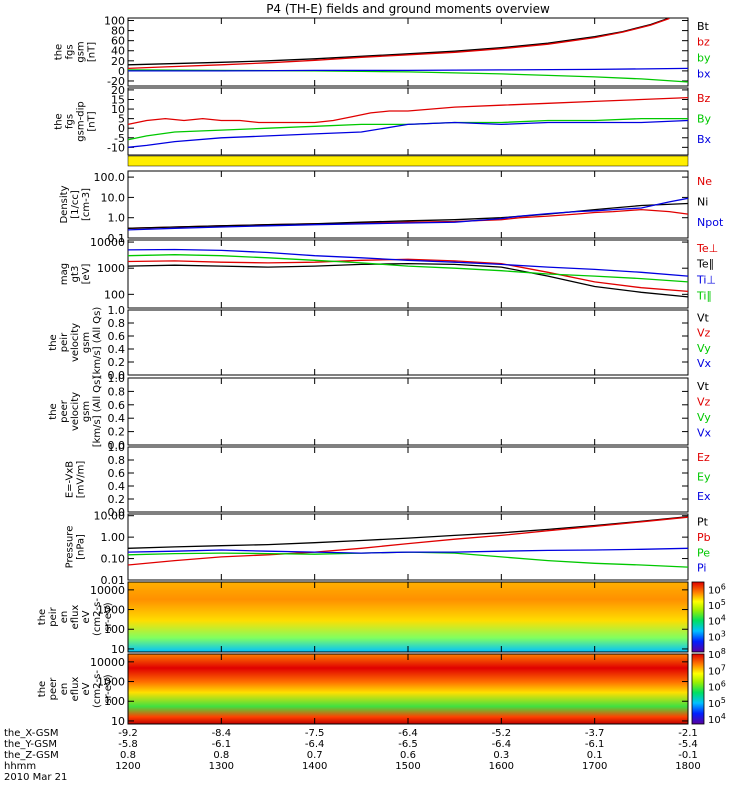 The width and height of the screenshot is (750, 800). What do you see at coordinates (116, 147) in the screenshot?
I see `y-tick-label: -10` at bounding box center [116, 147].